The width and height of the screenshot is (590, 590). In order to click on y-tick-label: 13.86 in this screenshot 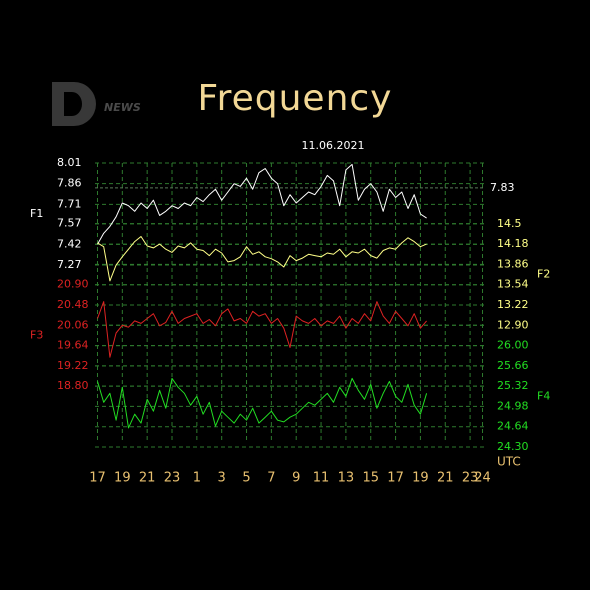, I will do `click(513, 263)`.